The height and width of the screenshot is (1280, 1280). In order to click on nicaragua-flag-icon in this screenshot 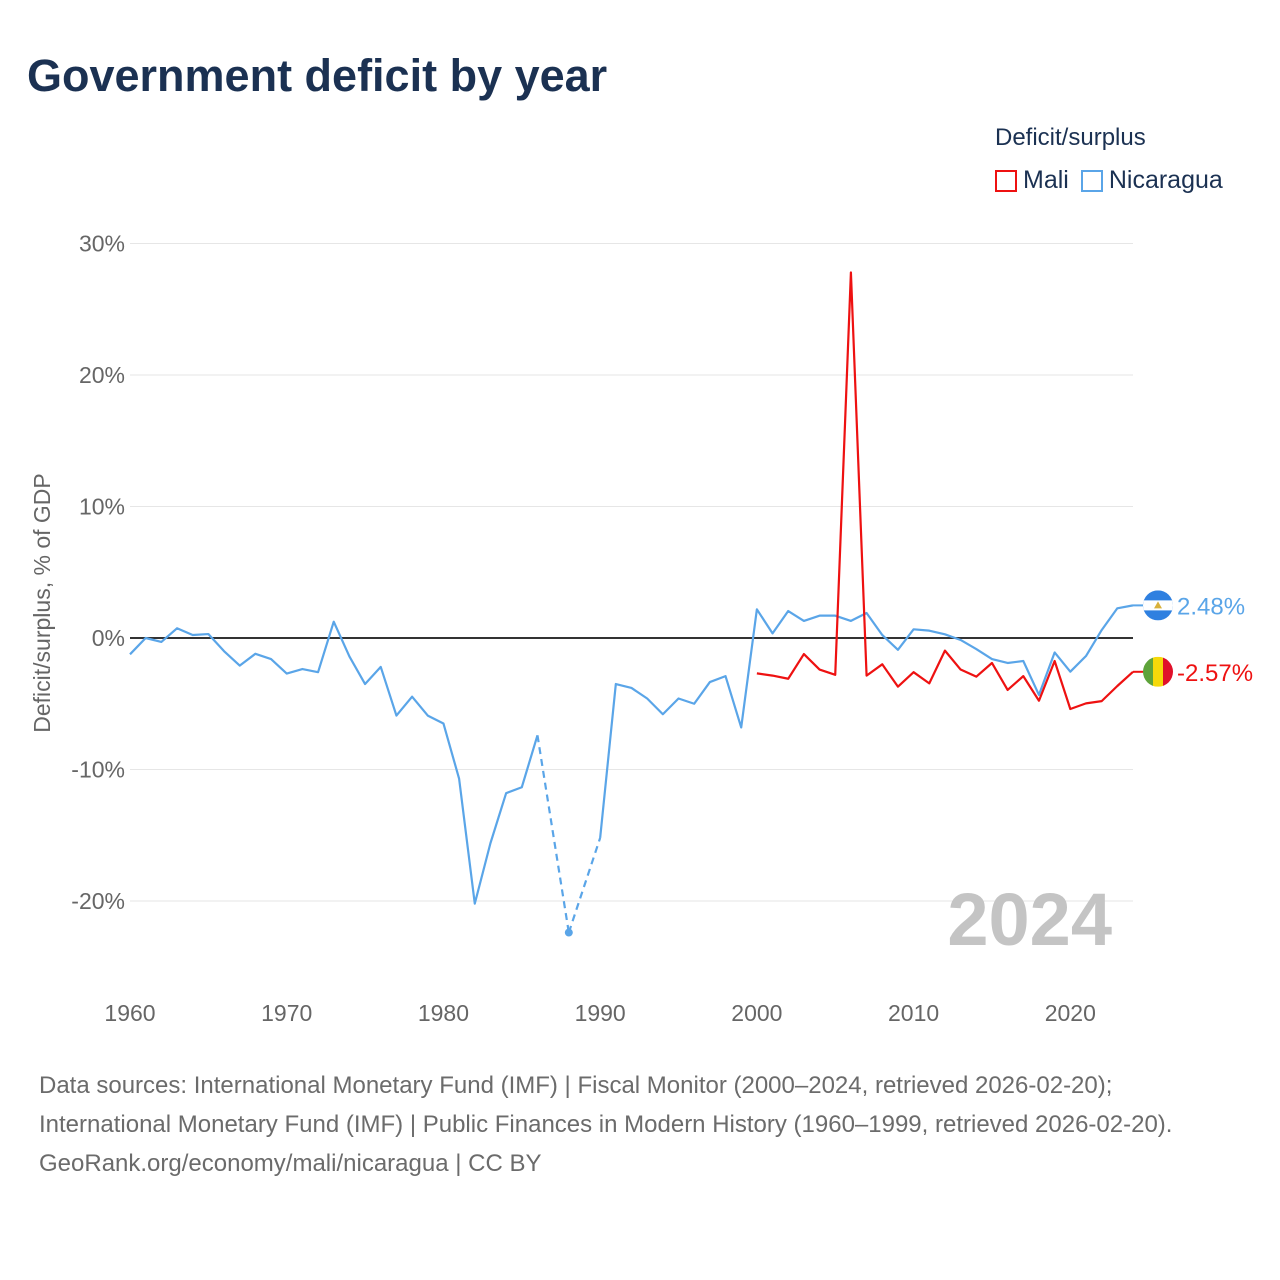, I will do `click(1158, 605)`.